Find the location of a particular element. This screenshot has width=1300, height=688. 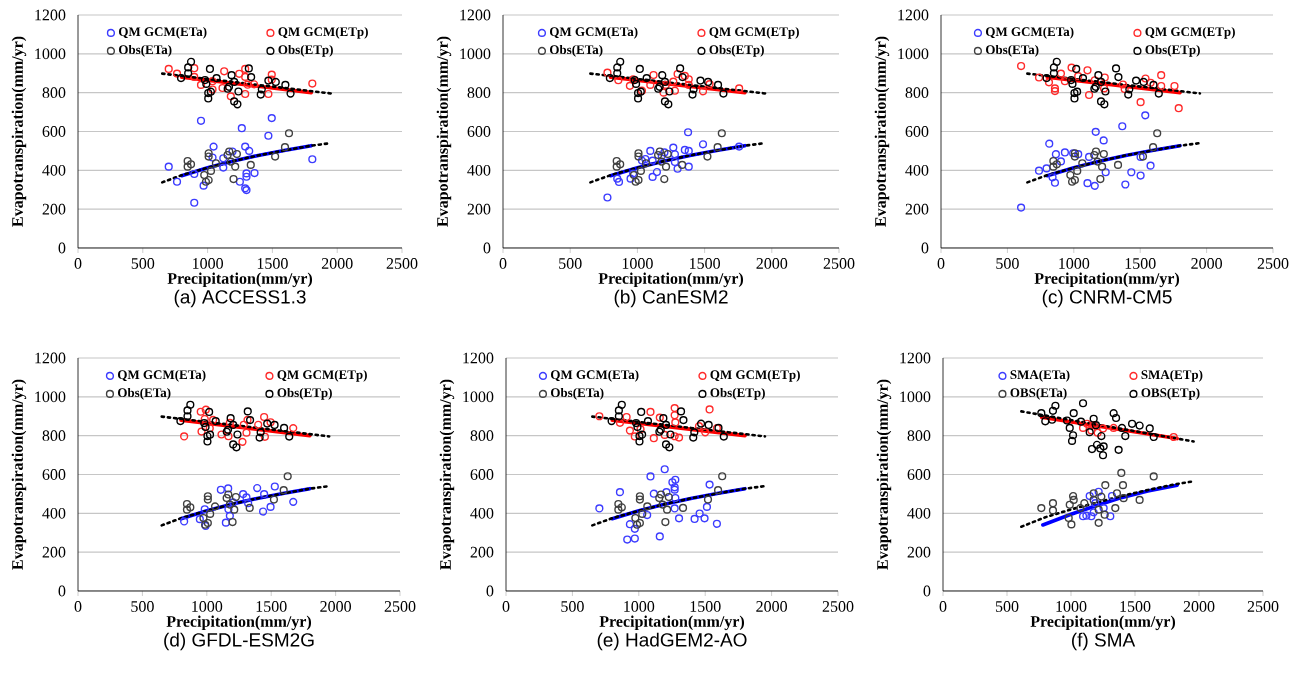

text: (f) SMA is located at coordinates (1104, 641).